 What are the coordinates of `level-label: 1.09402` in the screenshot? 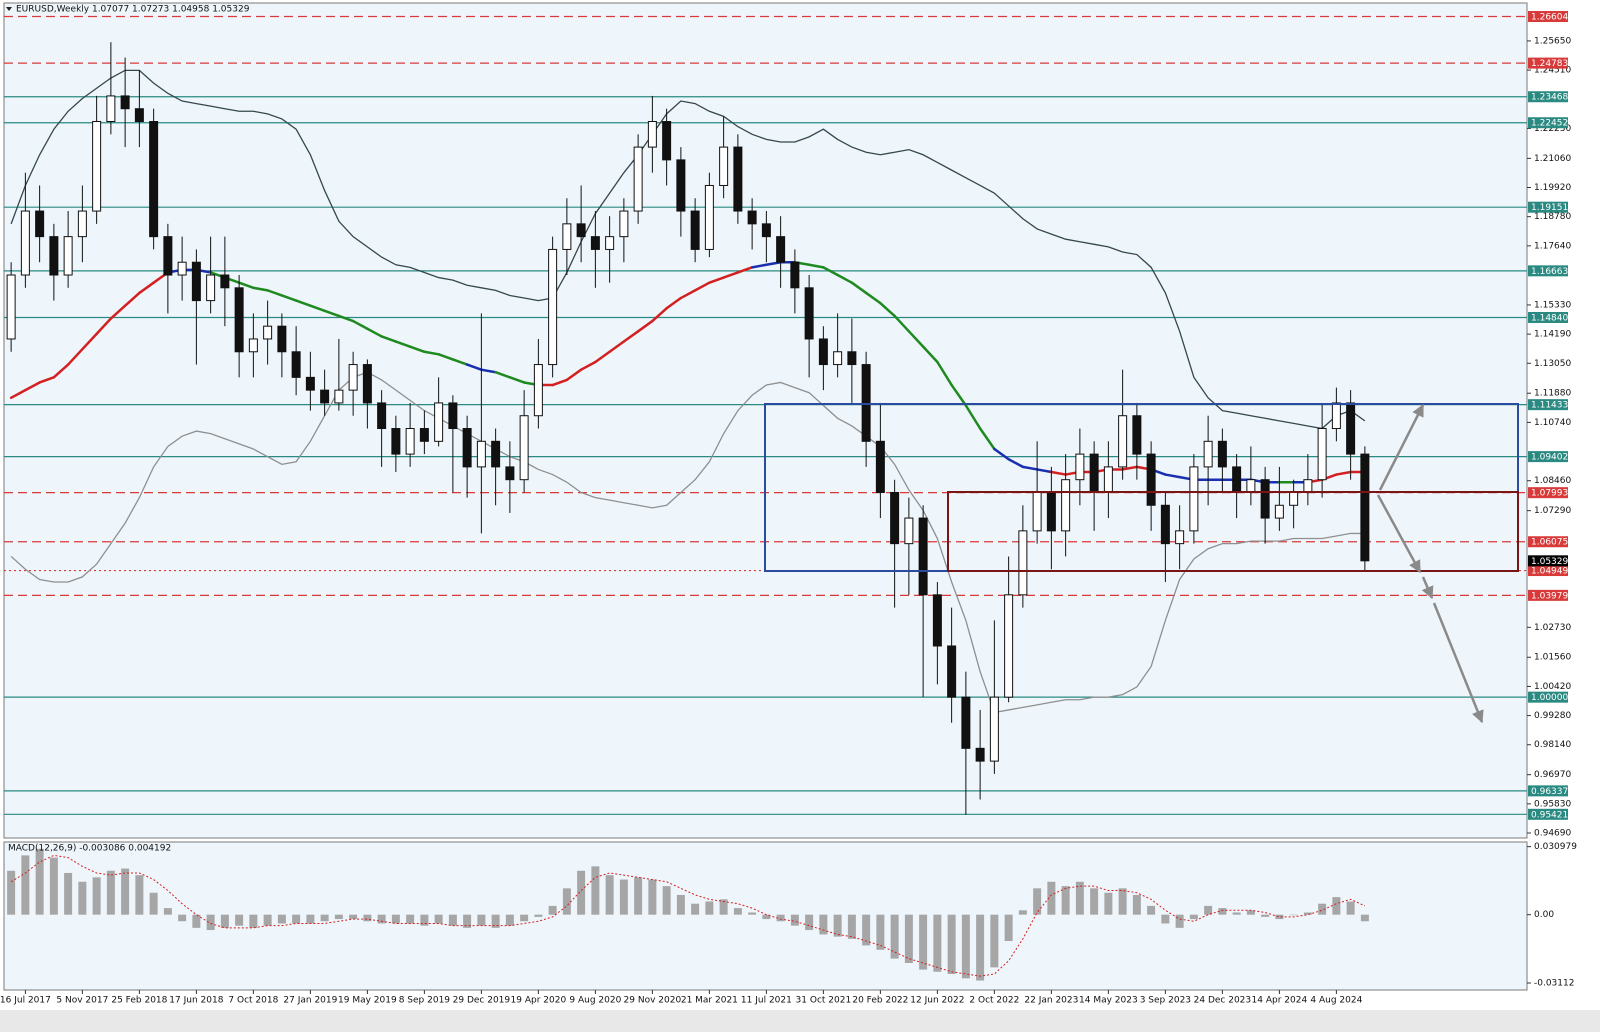 It's located at (1549, 458).